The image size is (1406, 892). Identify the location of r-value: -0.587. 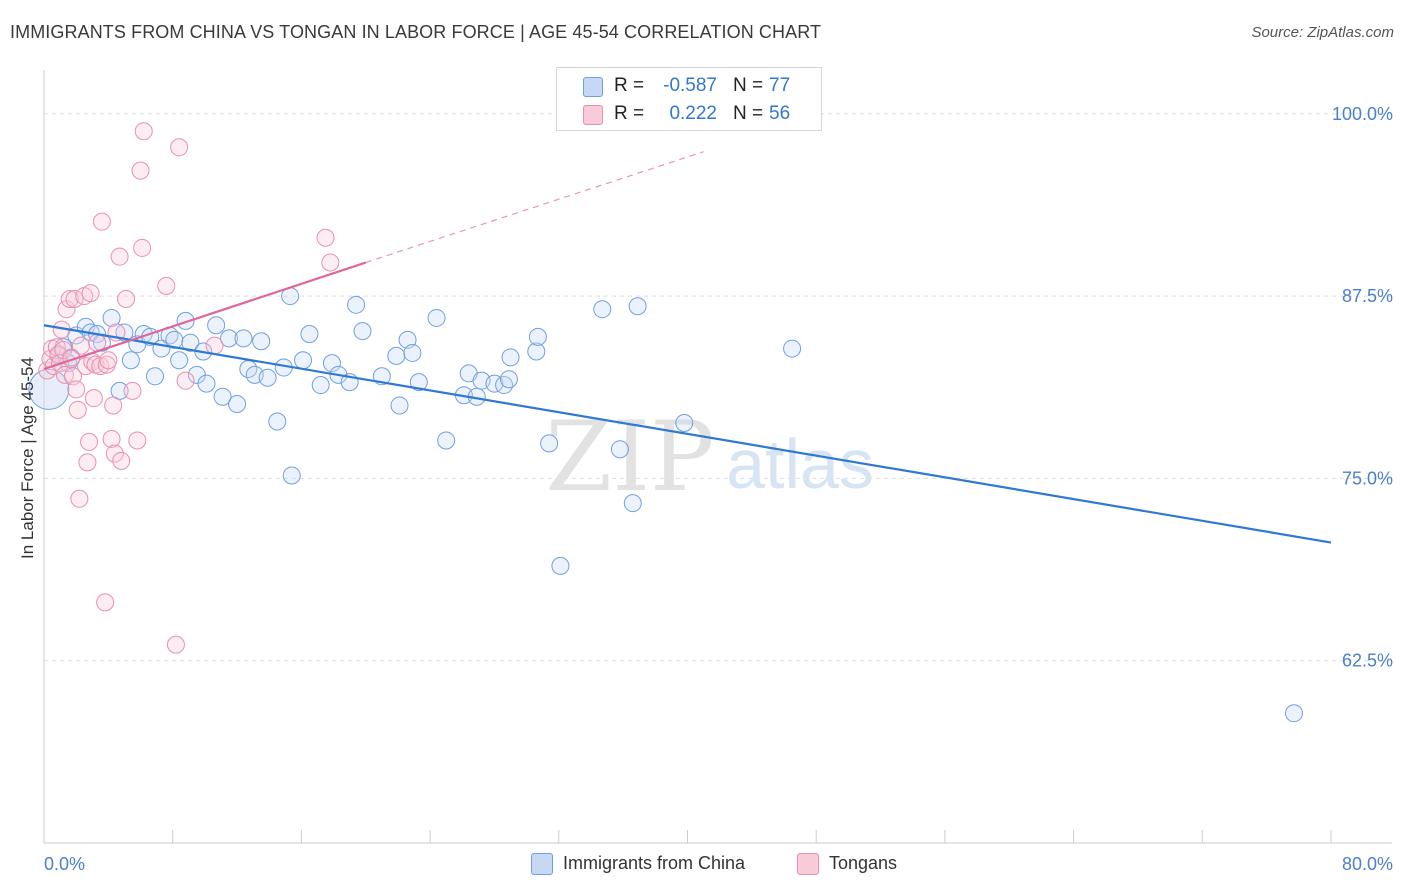
(690, 85).